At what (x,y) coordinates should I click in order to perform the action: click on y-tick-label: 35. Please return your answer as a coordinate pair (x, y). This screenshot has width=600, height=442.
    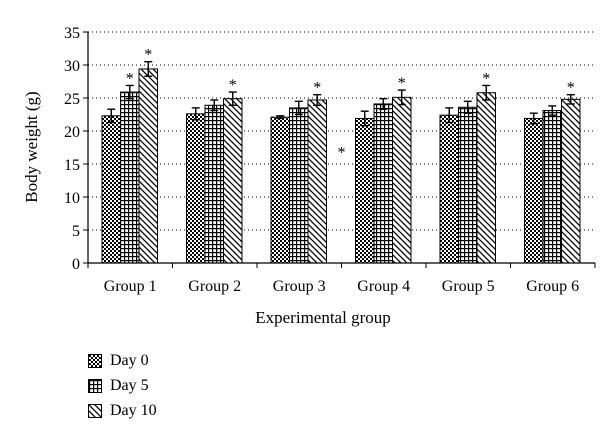
    Looking at the image, I should click on (72, 33).